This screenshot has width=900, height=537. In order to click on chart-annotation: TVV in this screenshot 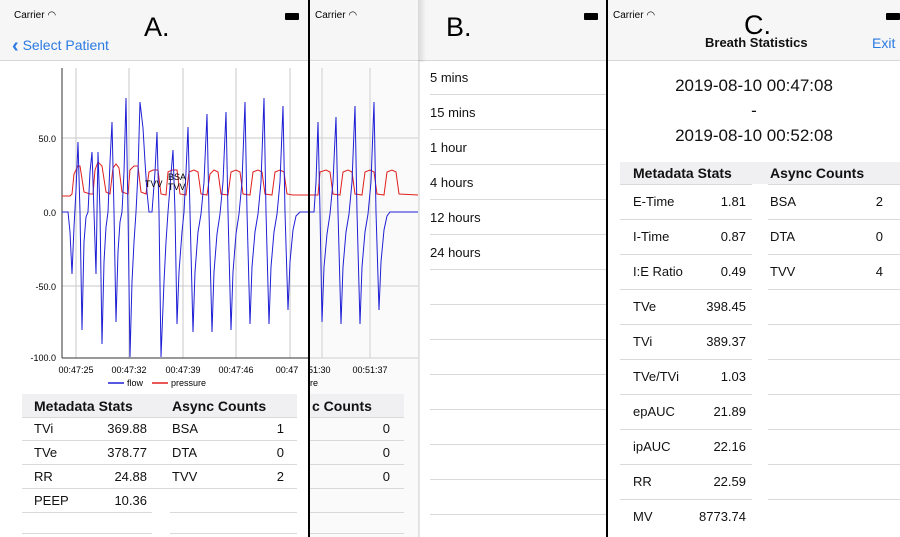, I will do `click(154, 184)`.